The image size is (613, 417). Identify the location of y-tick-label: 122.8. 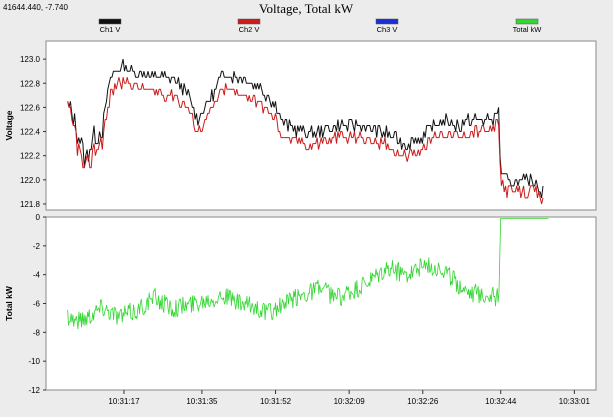
(30, 83).